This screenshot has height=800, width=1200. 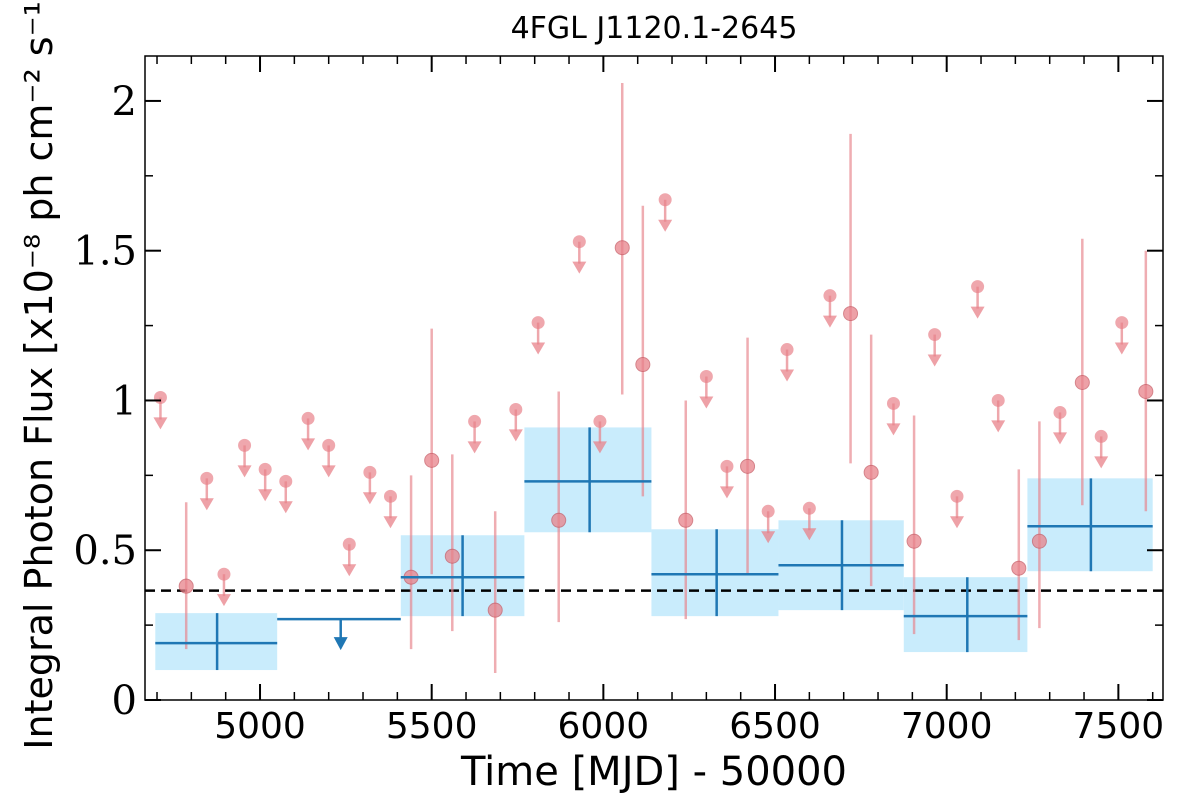 I want to click on x-tick-label-4: 7000, so click(x=947, y=726).